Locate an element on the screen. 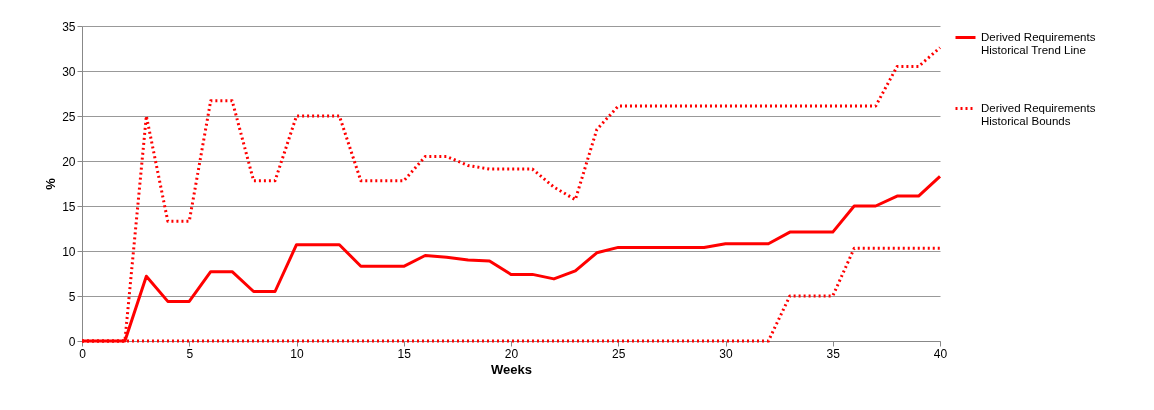  legend-label: Derived Requirements Historical Trend Line is located at coordinates (1038, 43).